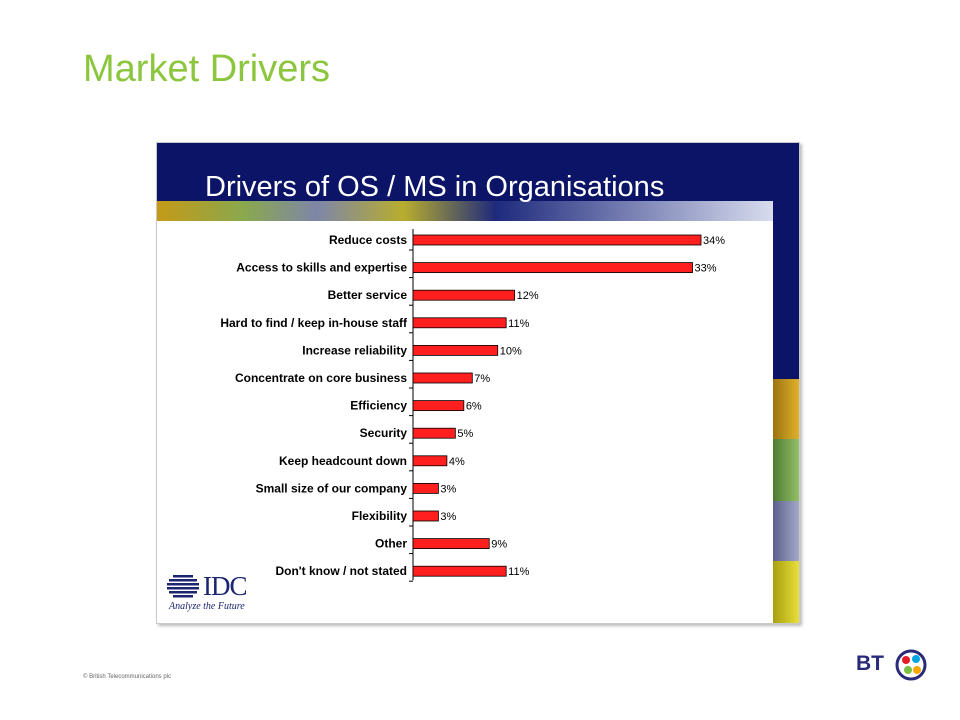 The height and width of the screenshot is (720, 960). Describe the element at coordinates (341, 571) in the screenshot. I see `category-label: Don't know / not stated` at that location.